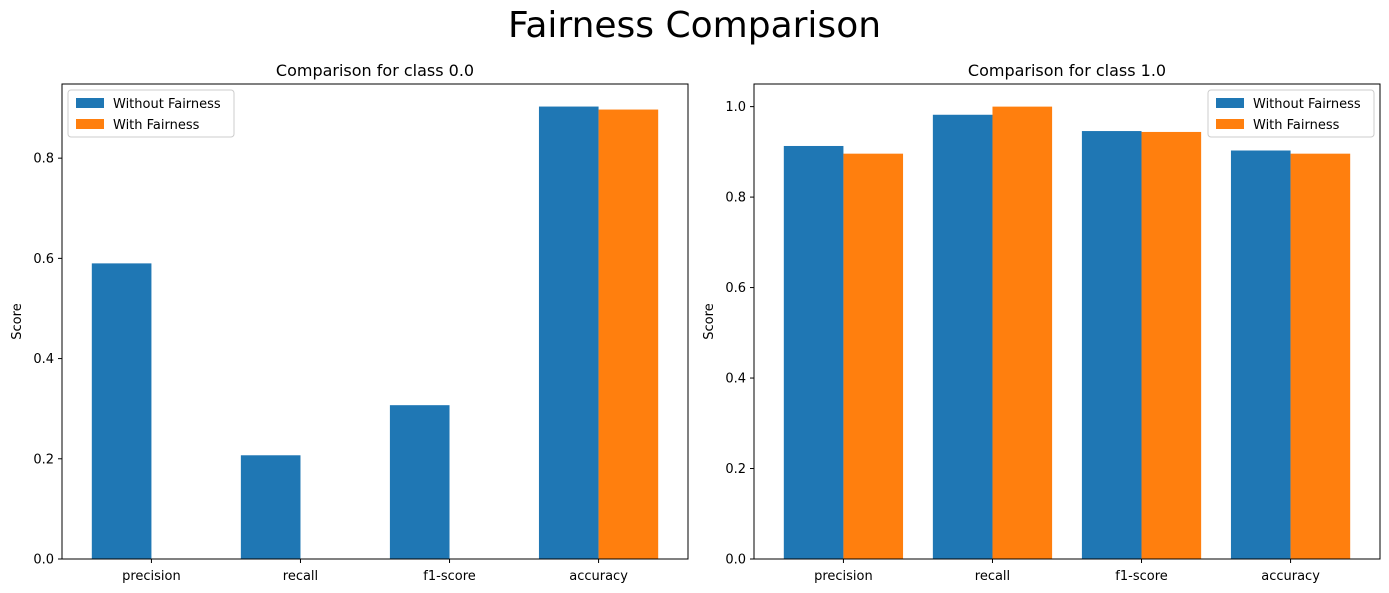  Describe the element at coordinates (873, 356) in the screenshot. I see `bar-with-fairness-precision` at that location.